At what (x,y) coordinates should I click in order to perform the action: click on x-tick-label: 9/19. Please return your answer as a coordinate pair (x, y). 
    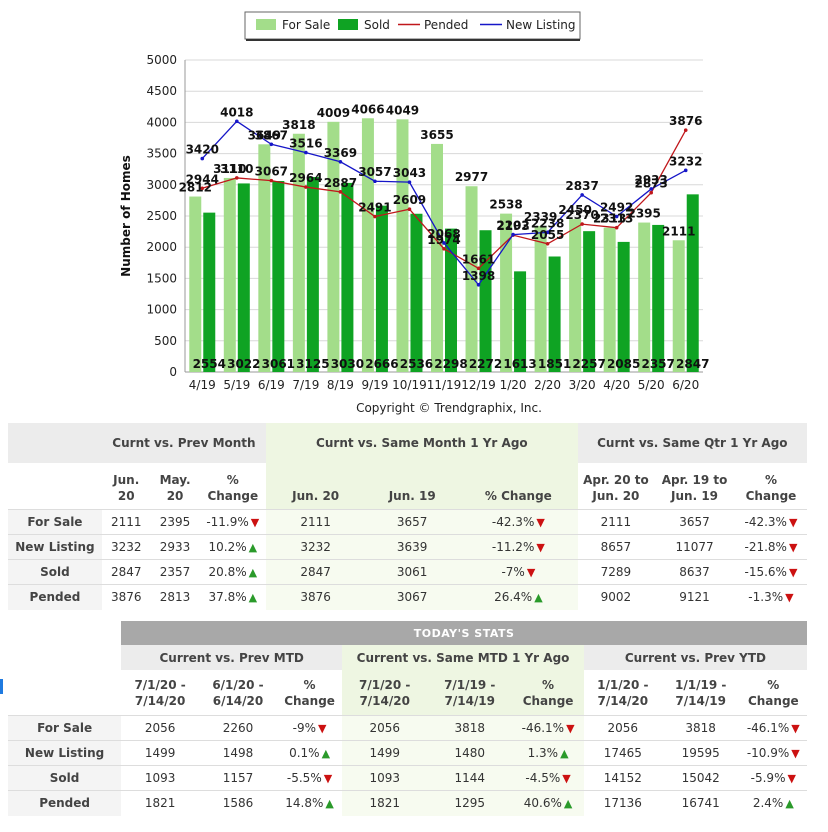
    Looking at the image, I should click on (374, 385).